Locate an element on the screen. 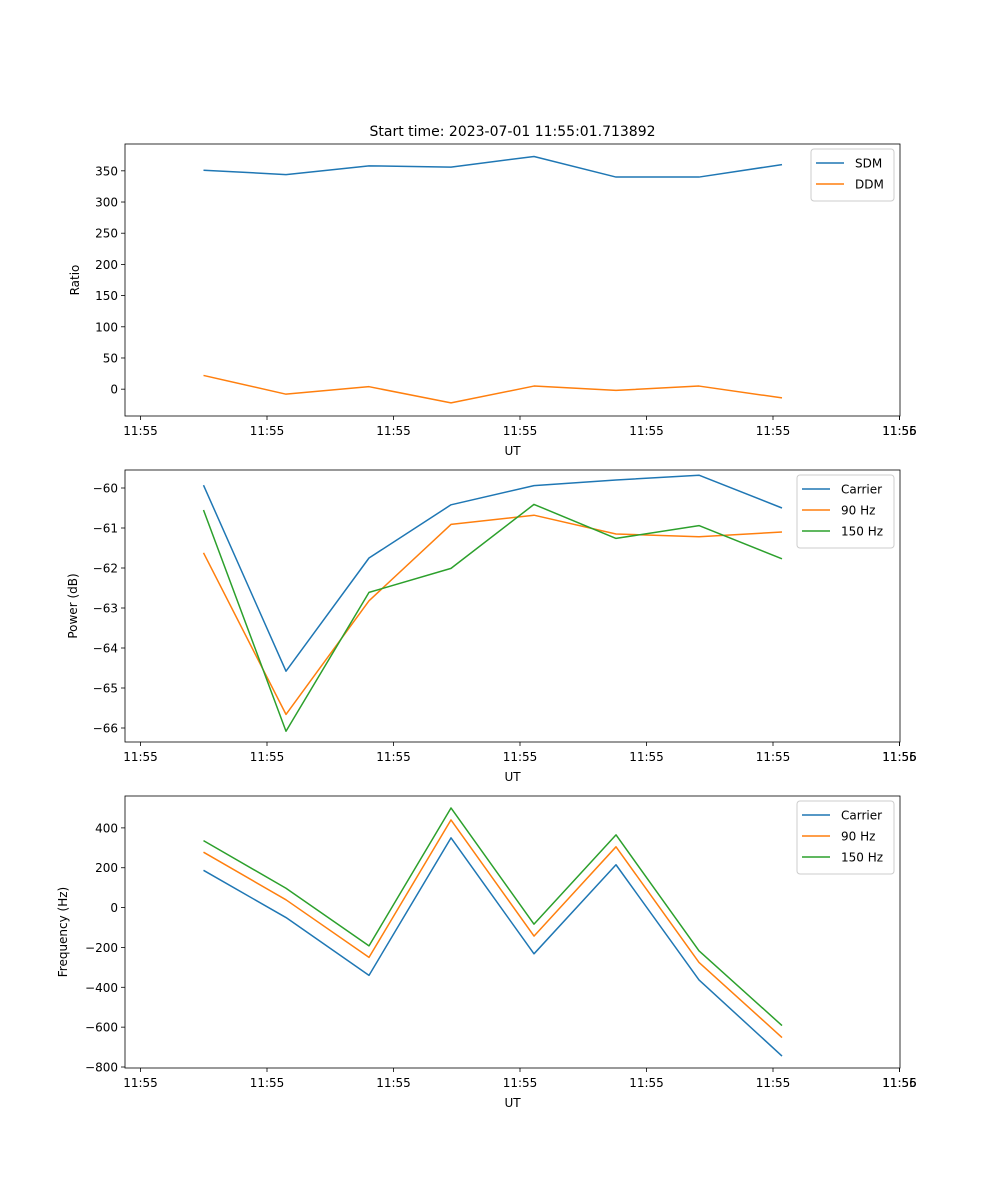 This screenshot has height=1200, width=1000. y-axis-label: Power (dB) is located at coordinates (73, 605).